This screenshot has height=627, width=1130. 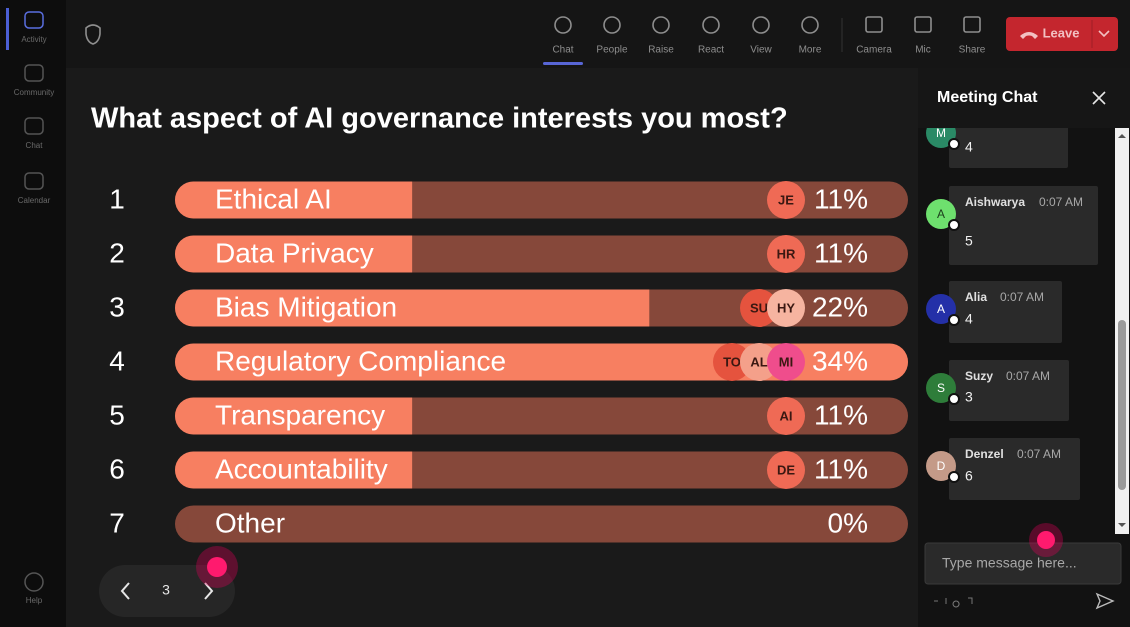 I want to click on message-text: 6, so click(x=969, y=476).